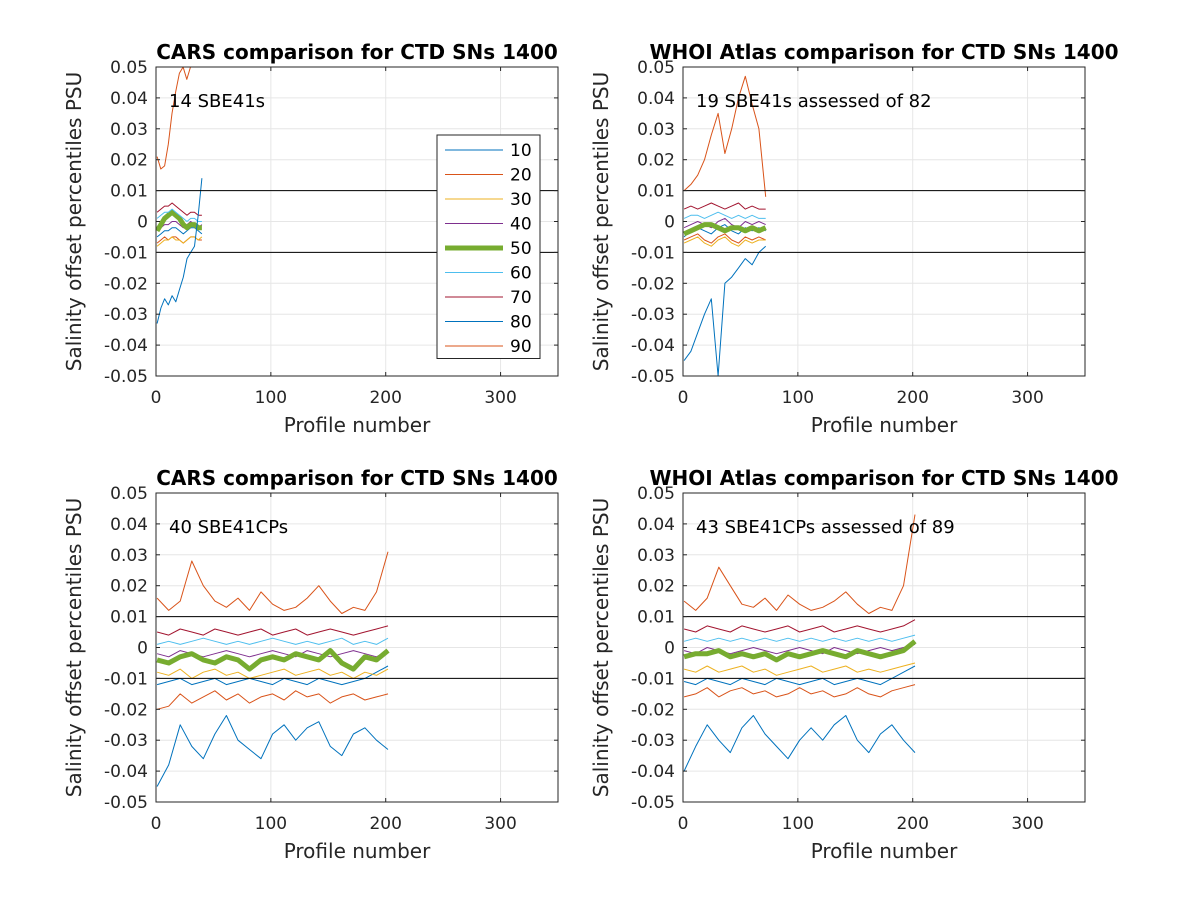 The height and width of the screenshot is (900, 1200). What do you see at coordinates (825, 527) in the screenshot?
I see `chart-annotation: 43 SBE41CPs assessed of 89` at bounding box center [825, 527].